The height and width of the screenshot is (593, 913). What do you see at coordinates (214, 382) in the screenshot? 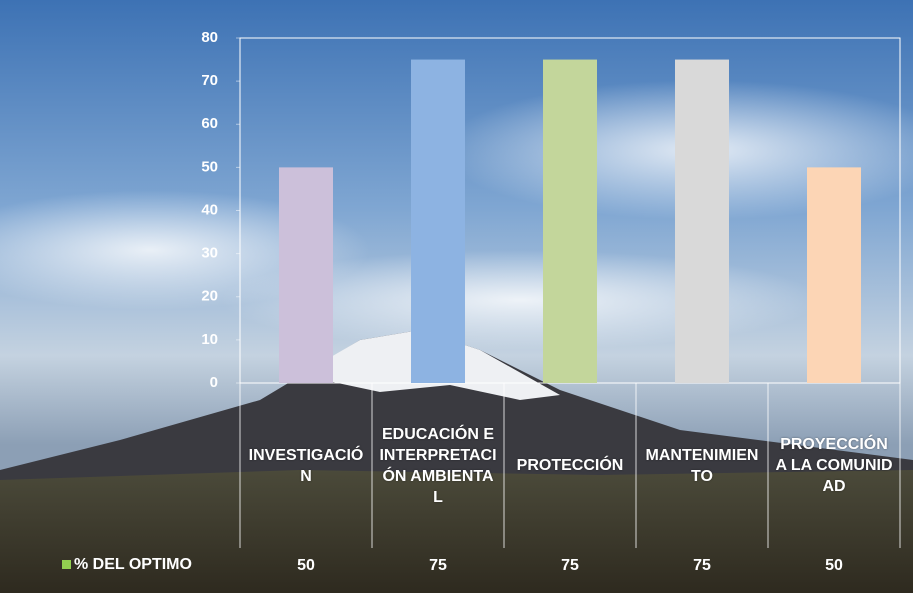
I see `y-tick-label: 0` at bounding box center [214, 382].